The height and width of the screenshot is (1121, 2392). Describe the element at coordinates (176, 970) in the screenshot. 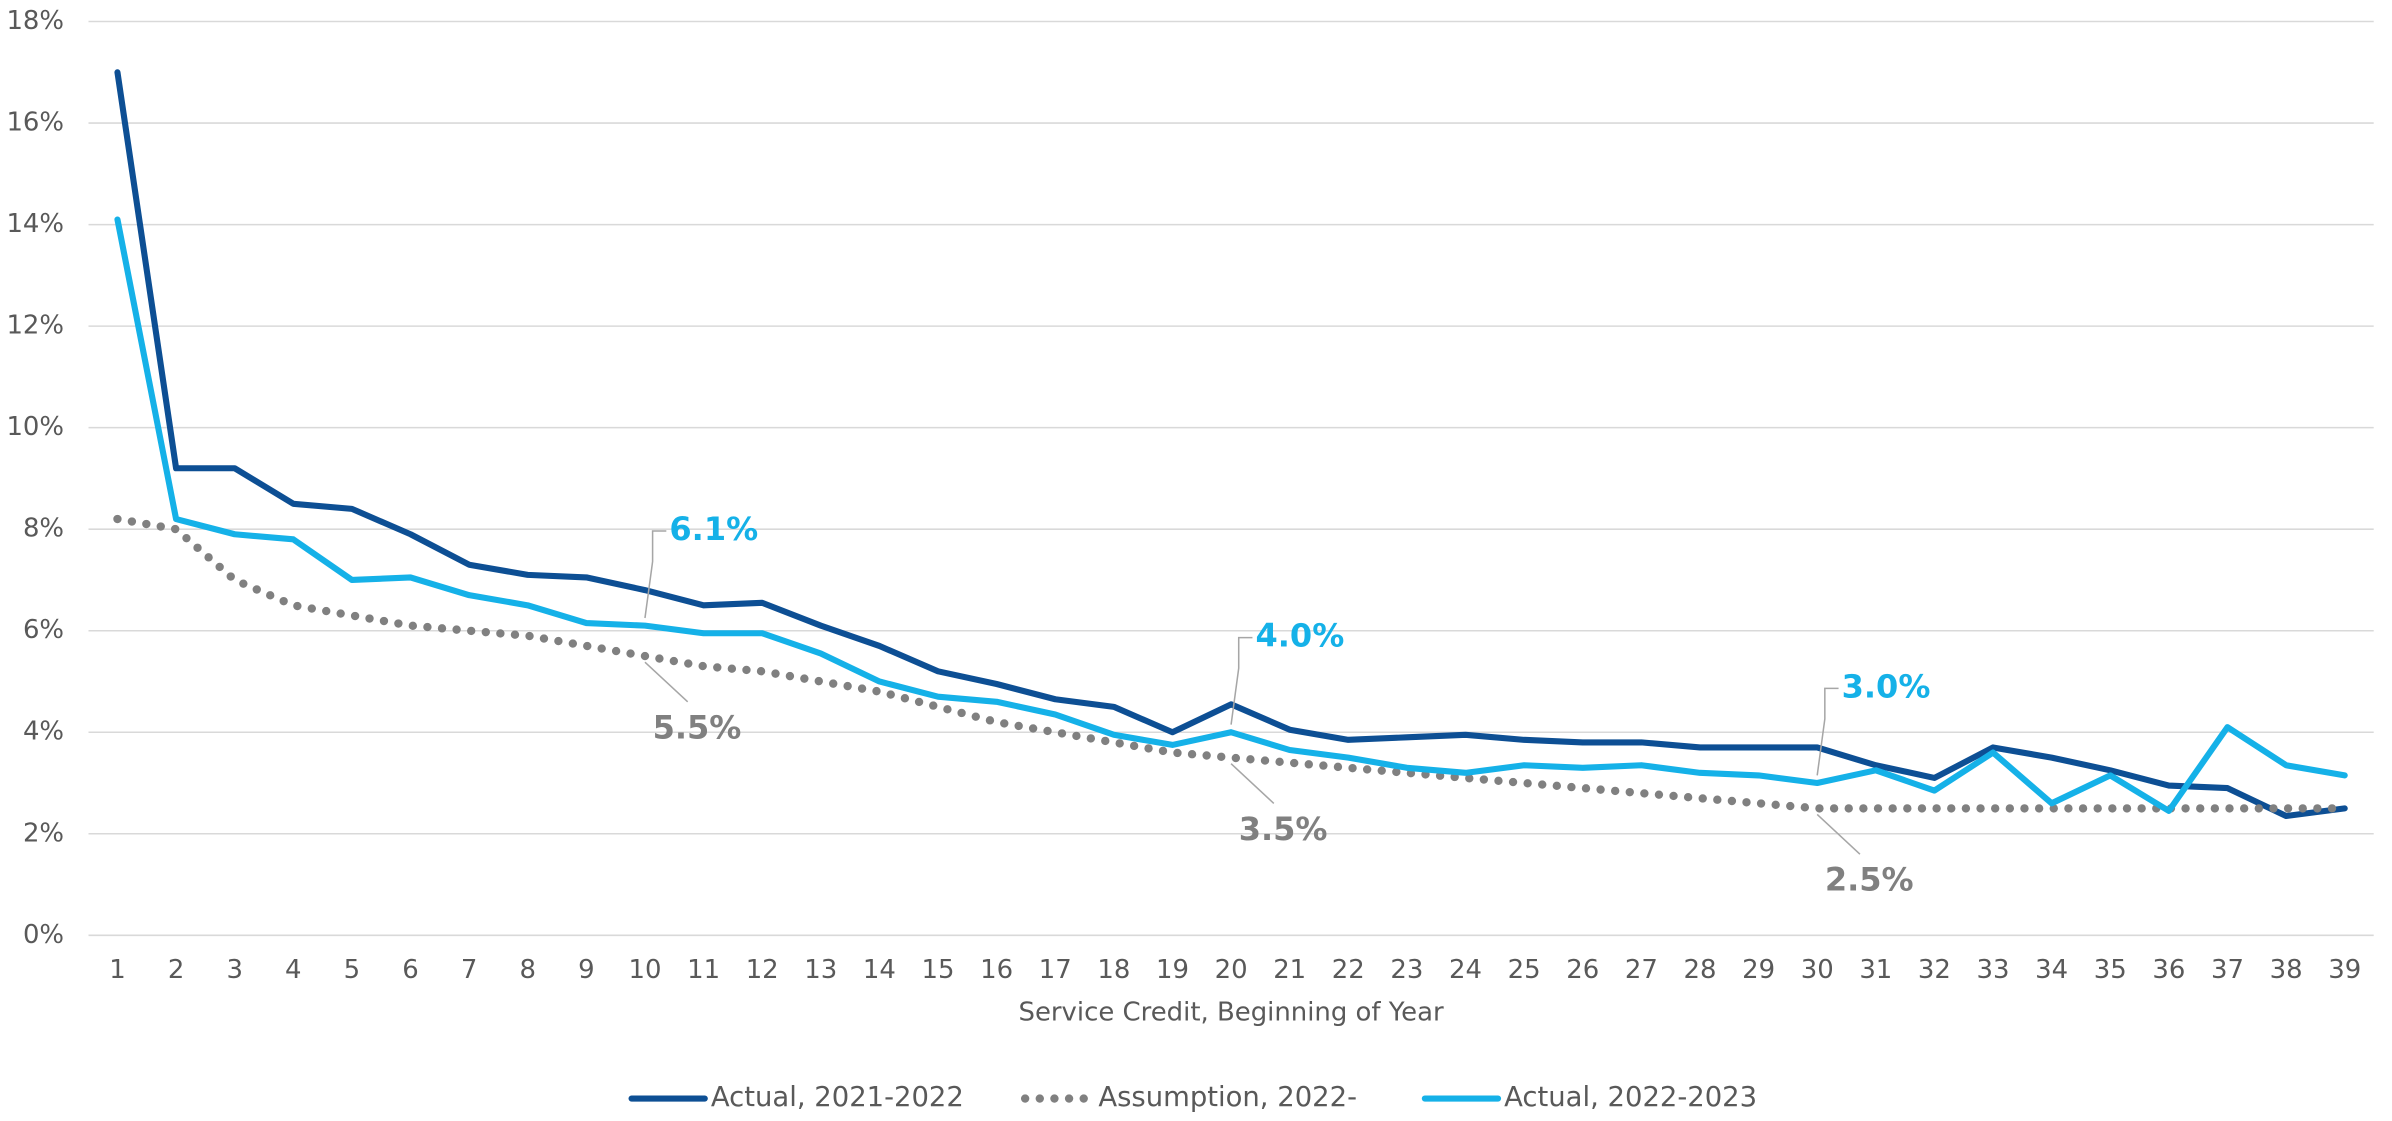

I see `x-tick-label: 2` at that location.